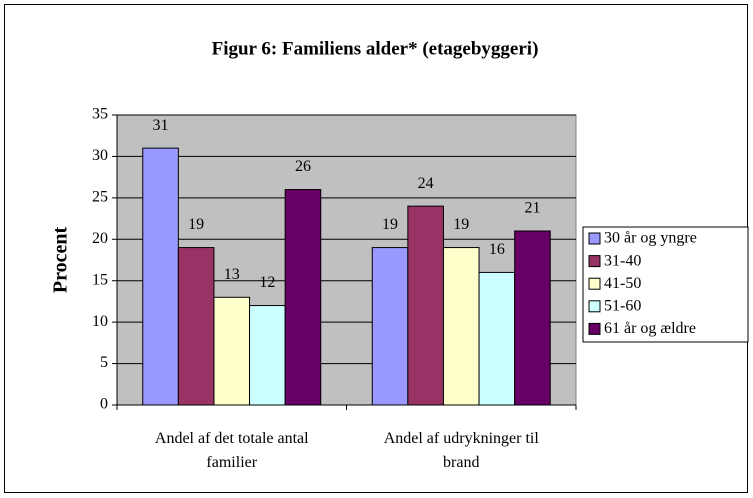 This screenshot has width=753, height=498. I want to click on x-tick-label: Andel af det totale antal familier, so click(232, 450).